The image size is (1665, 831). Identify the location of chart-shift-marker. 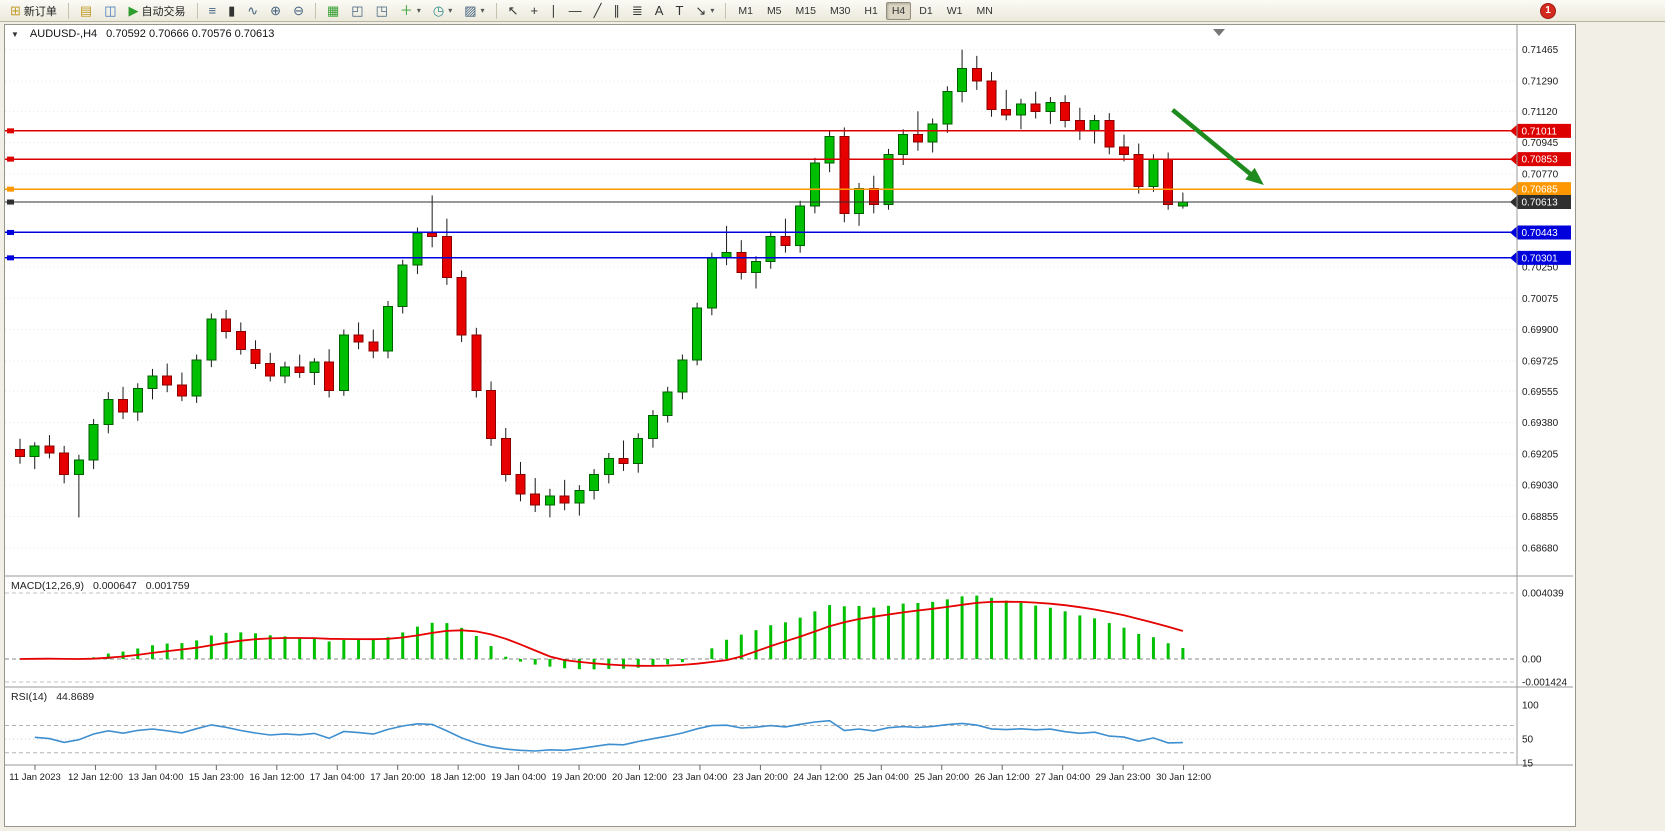
(1219, 32).